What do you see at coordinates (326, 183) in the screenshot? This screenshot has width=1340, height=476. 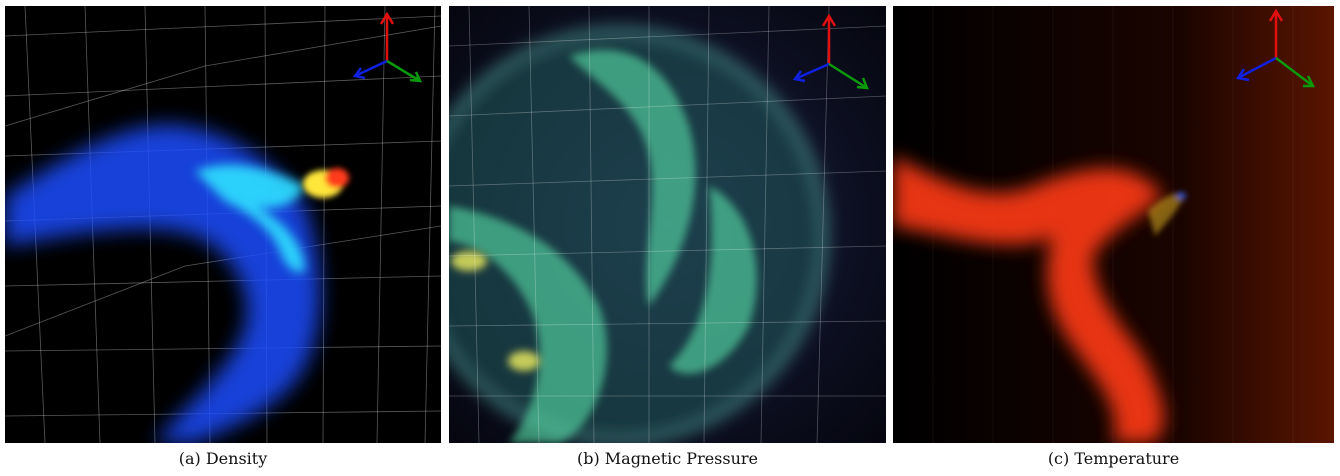 I see `density-yellow-red-front` at bounding box center [326, 183].